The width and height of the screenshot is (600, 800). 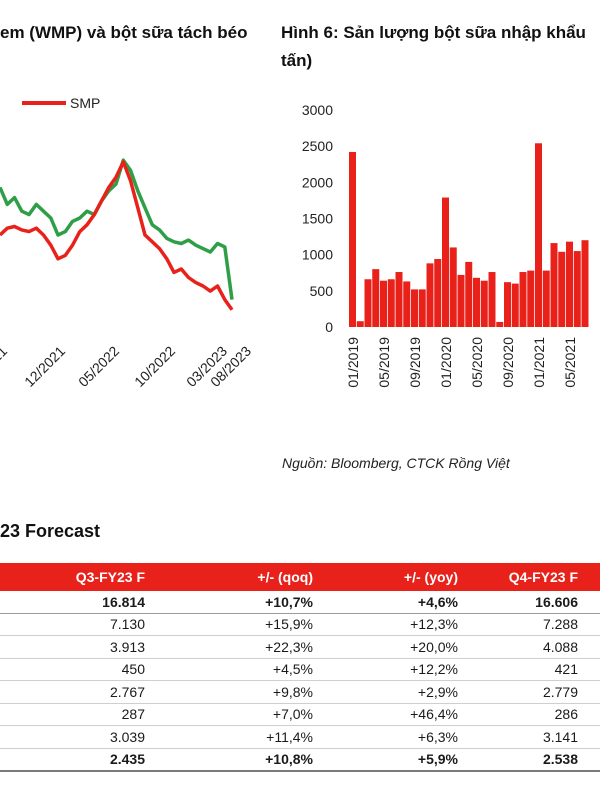 What do you see at coordinates (317, 182) in the screenshot?
I see `y-tick-label: 2000` at bounding box center [317, 182].